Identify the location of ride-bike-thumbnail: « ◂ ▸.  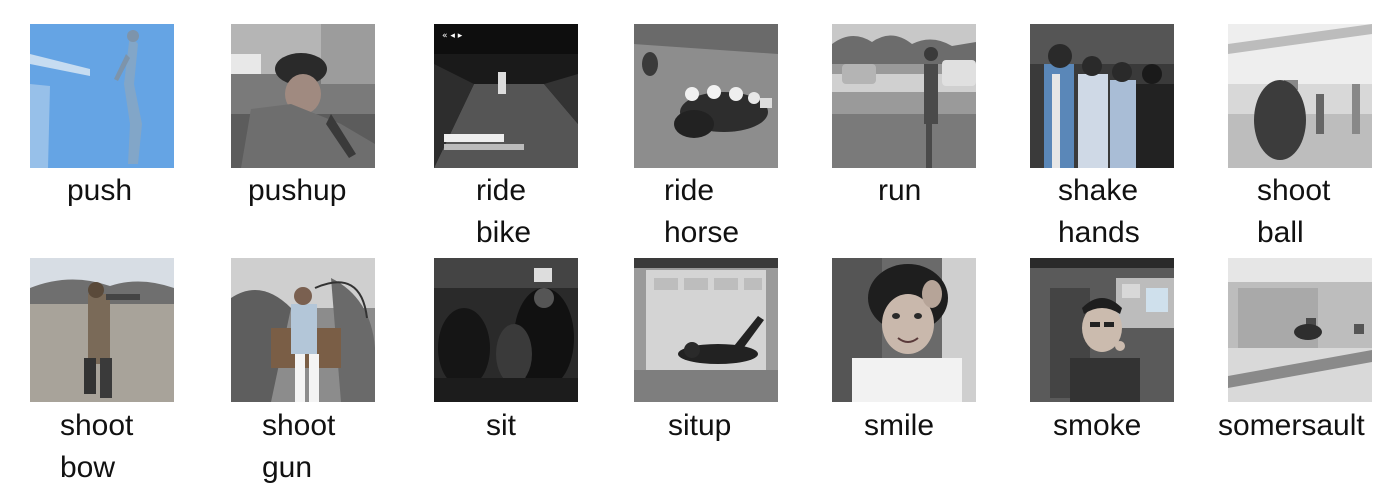
(506, 96).